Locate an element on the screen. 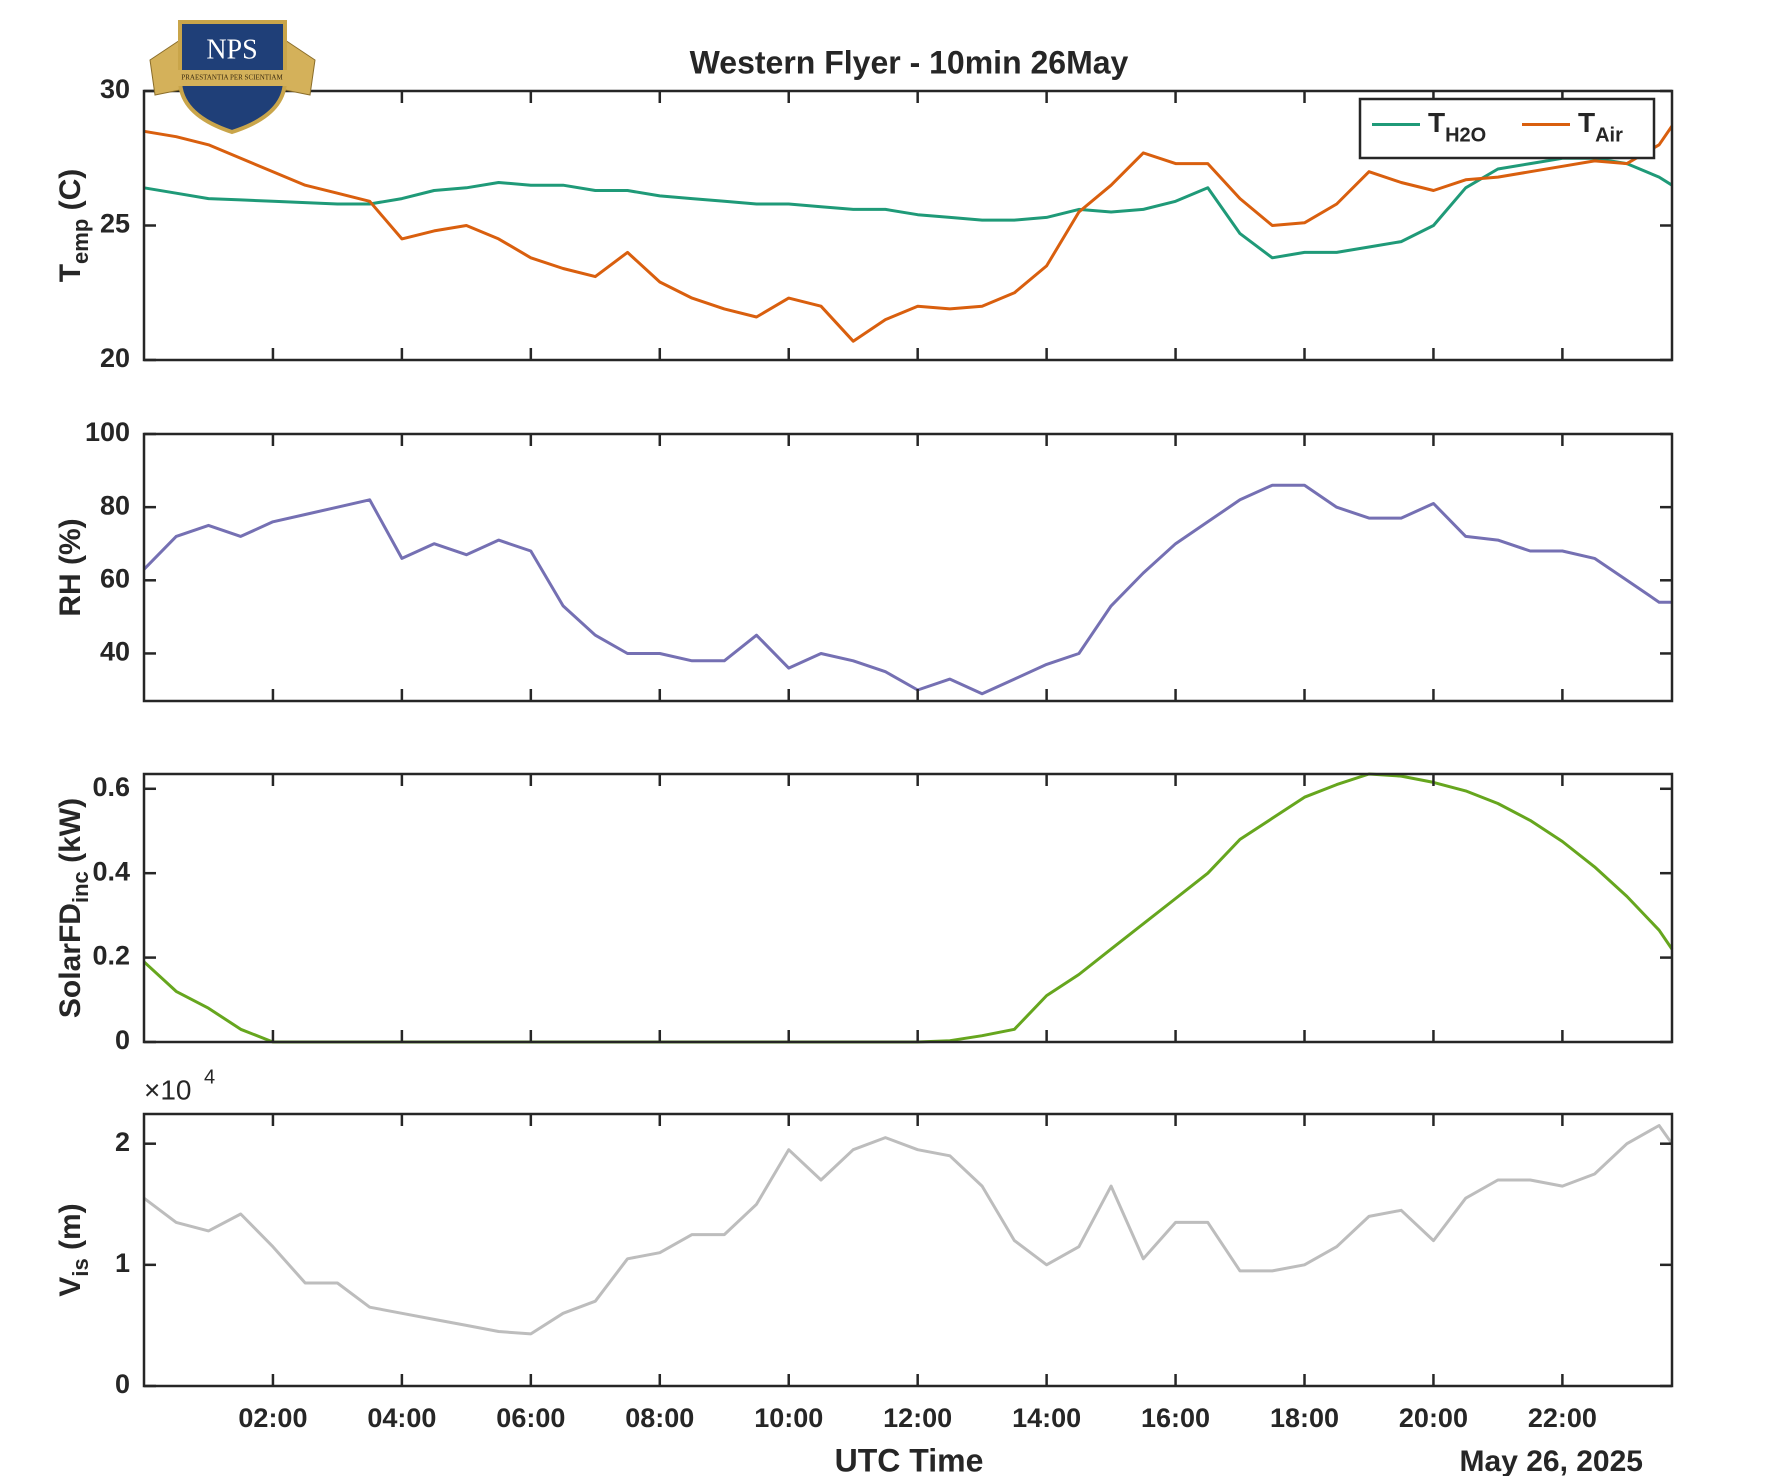  y-tick-label: 25 is located at coordinates (115, 224).